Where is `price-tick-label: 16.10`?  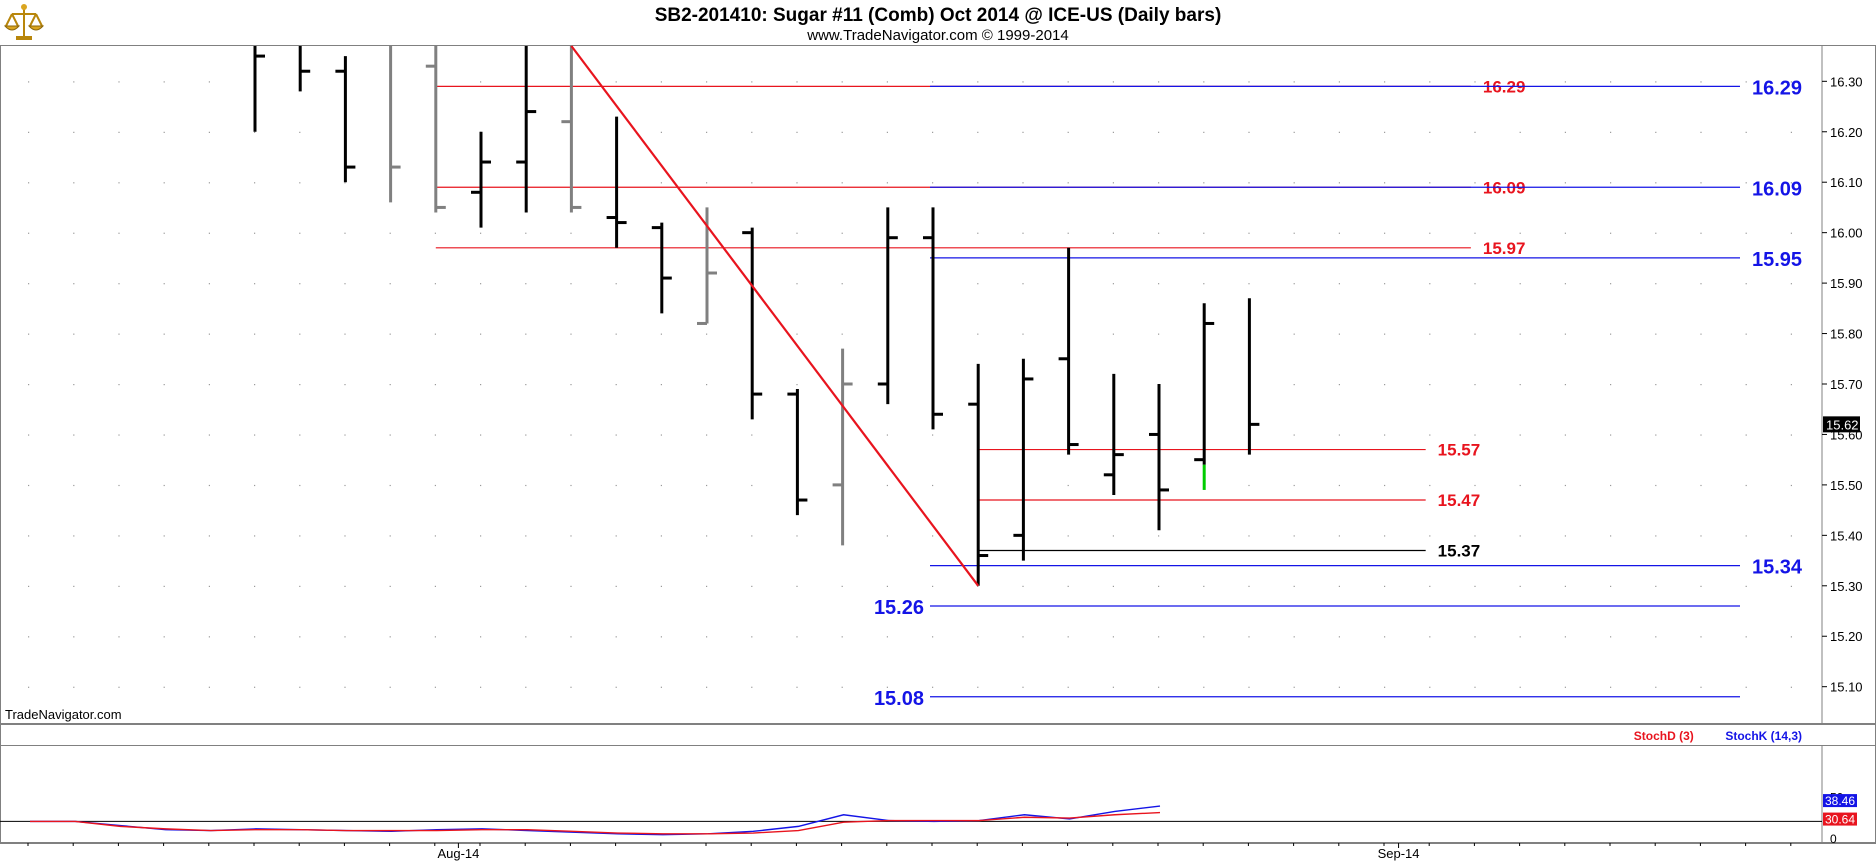
price-tick-label: 16.10 is located at coordinates (1846, 182).